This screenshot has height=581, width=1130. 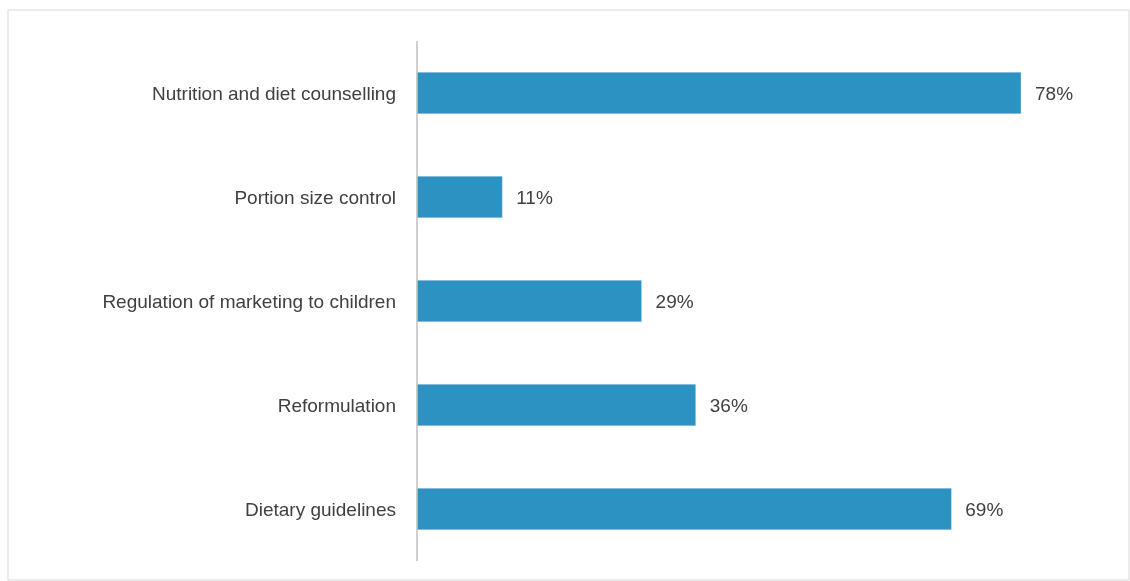 What do you see at coordinates (674, 301) in the screenshot?
I see `data-label: 29%` at bounding box center [674, 301].